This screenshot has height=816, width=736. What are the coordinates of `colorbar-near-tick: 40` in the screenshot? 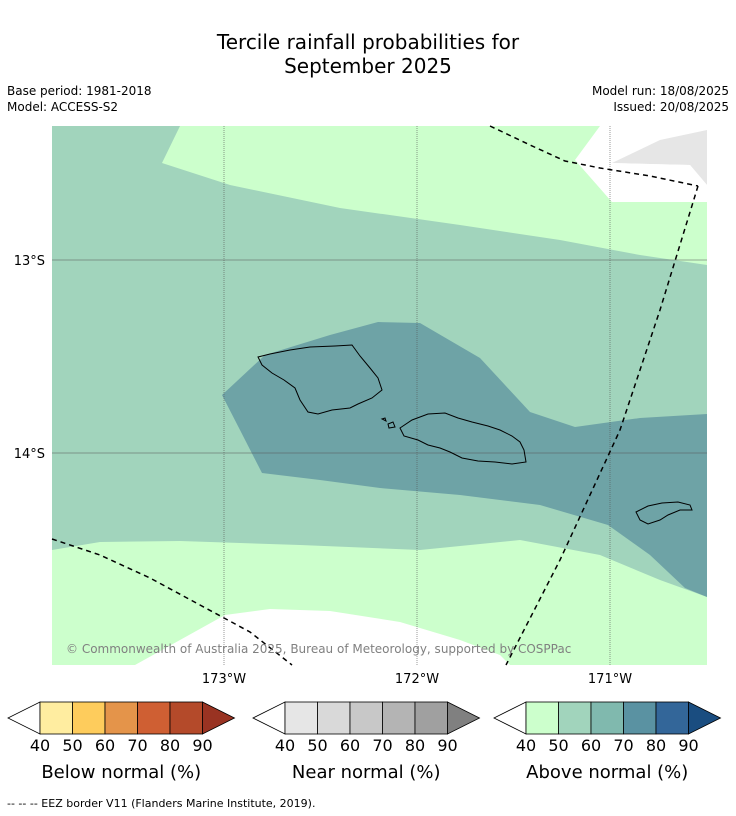 It's located at (285, 745).